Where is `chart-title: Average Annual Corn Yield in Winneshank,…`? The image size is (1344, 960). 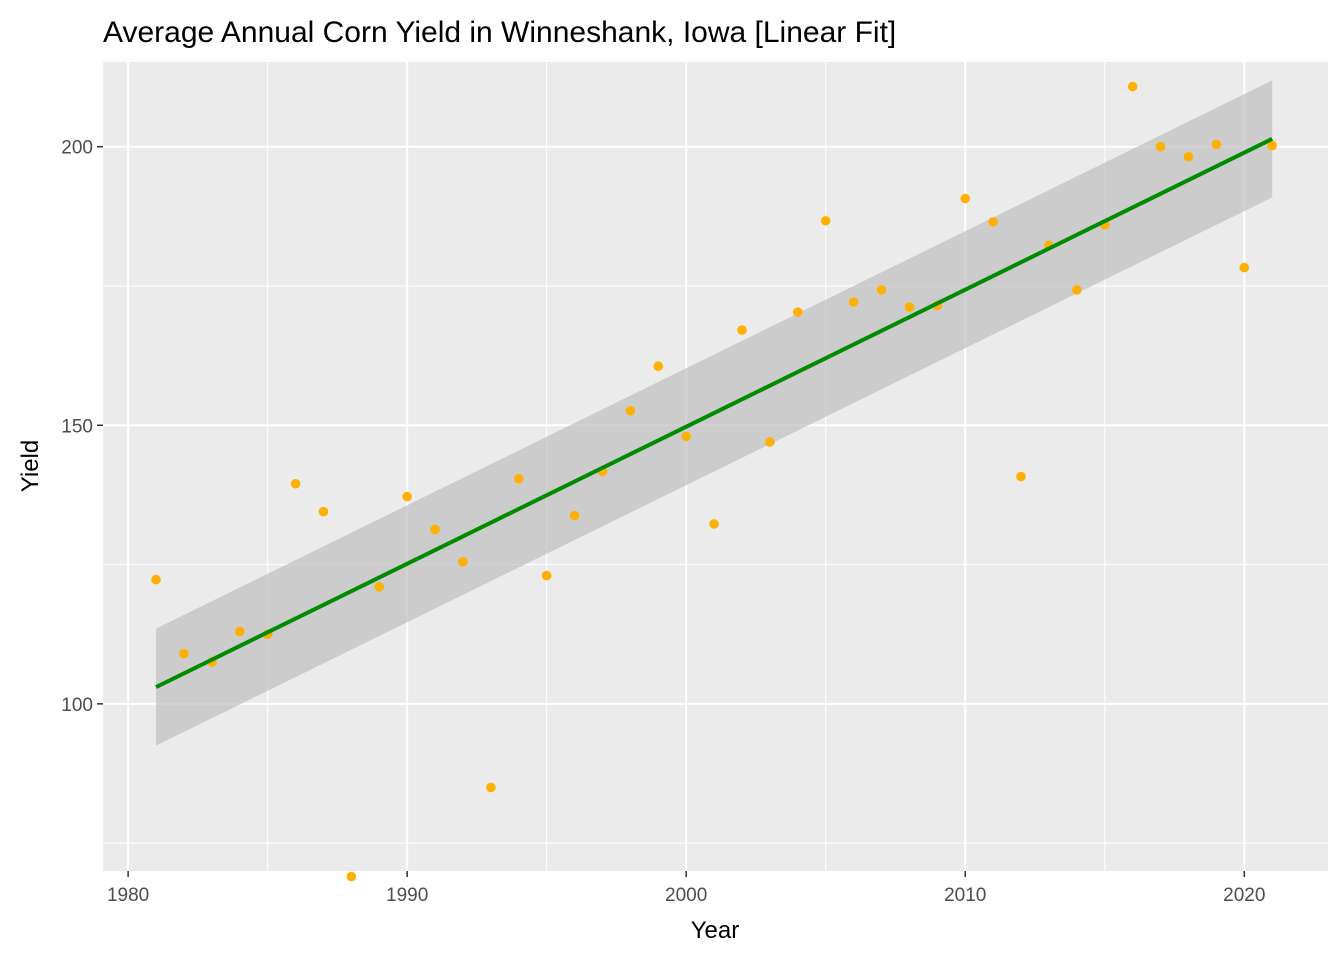
chart-title: Average Annual Corn Yield in Winneshank,… is located at coordinates (499, 32).